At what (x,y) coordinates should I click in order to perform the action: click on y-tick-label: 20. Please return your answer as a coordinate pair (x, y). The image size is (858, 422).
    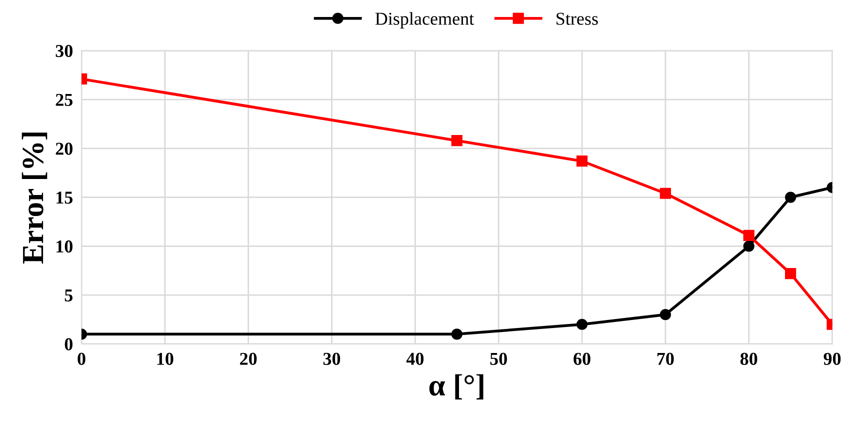
    Looking at the image, I should click on (64, 148).